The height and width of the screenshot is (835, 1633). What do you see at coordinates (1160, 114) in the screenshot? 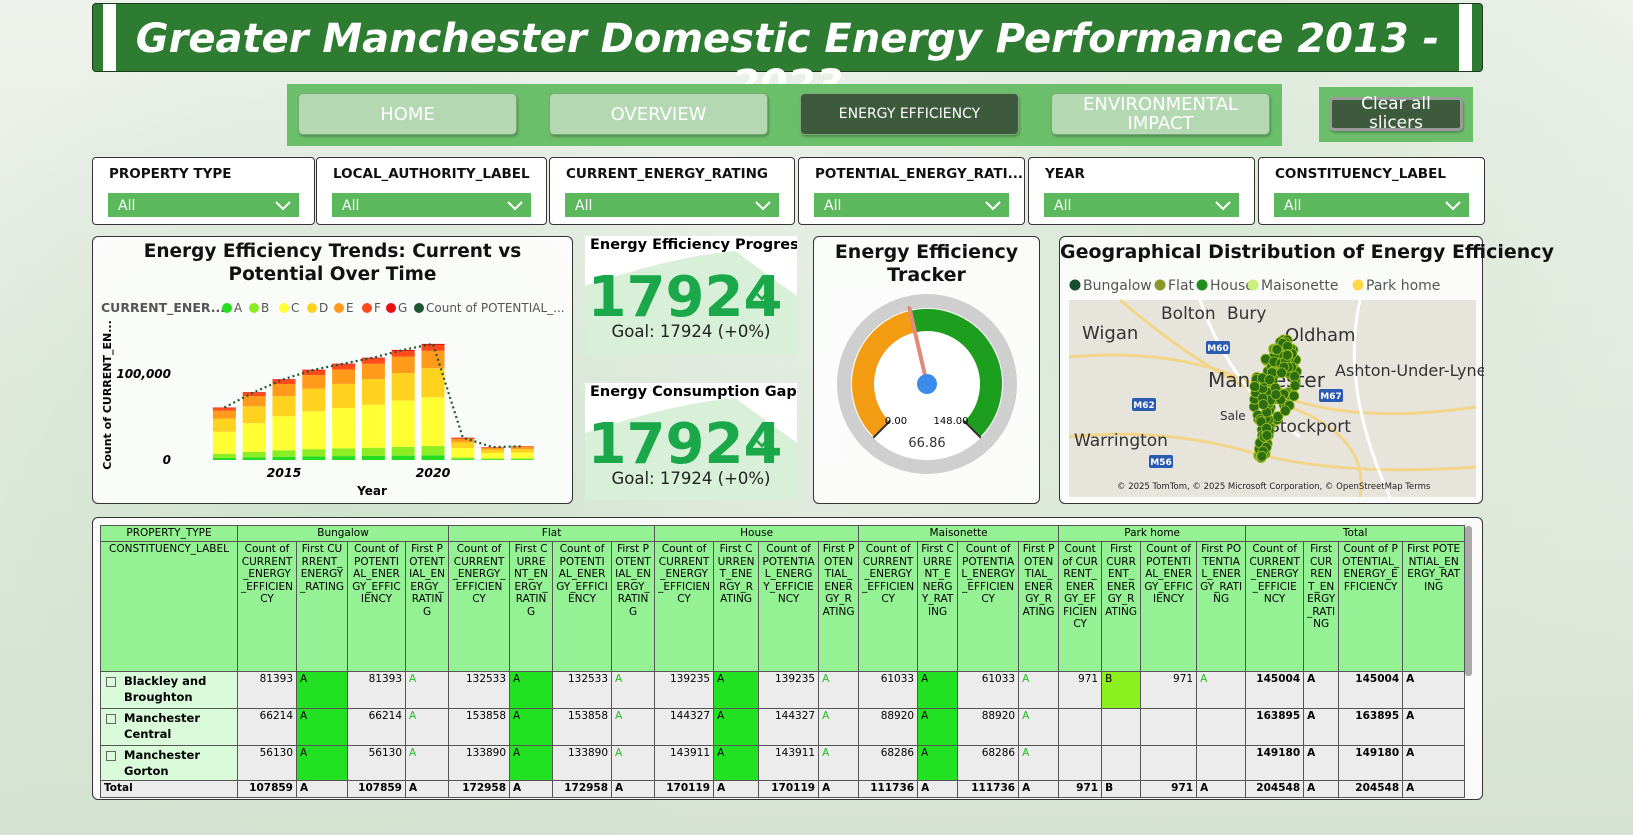
I see `nav-button: ENVIRONMENTAL IMPACT` at bounding box center [1160, 114].